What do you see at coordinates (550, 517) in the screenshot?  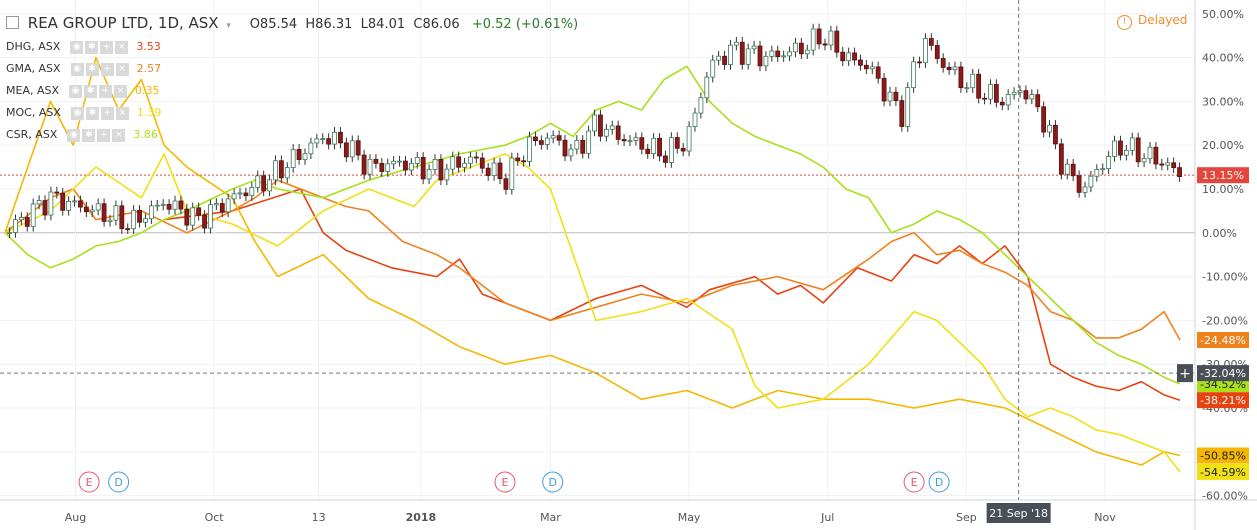 I see `x-tick-label: Mar` at bounding box center [550, 517].